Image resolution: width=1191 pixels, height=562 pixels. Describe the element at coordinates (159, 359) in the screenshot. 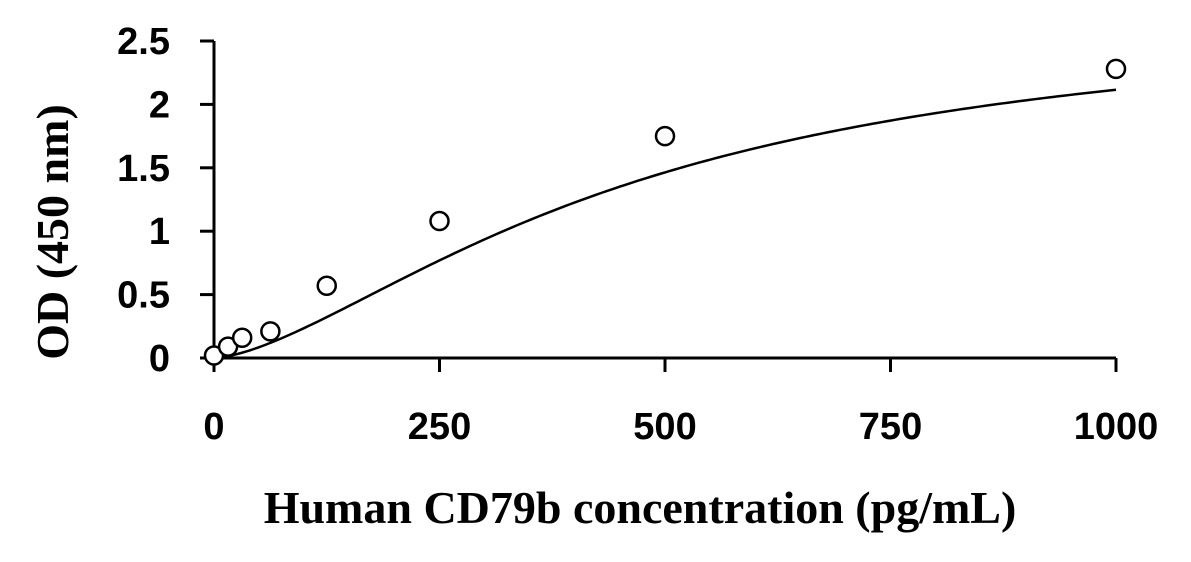

I see `y-tick-label: 0` at that location.